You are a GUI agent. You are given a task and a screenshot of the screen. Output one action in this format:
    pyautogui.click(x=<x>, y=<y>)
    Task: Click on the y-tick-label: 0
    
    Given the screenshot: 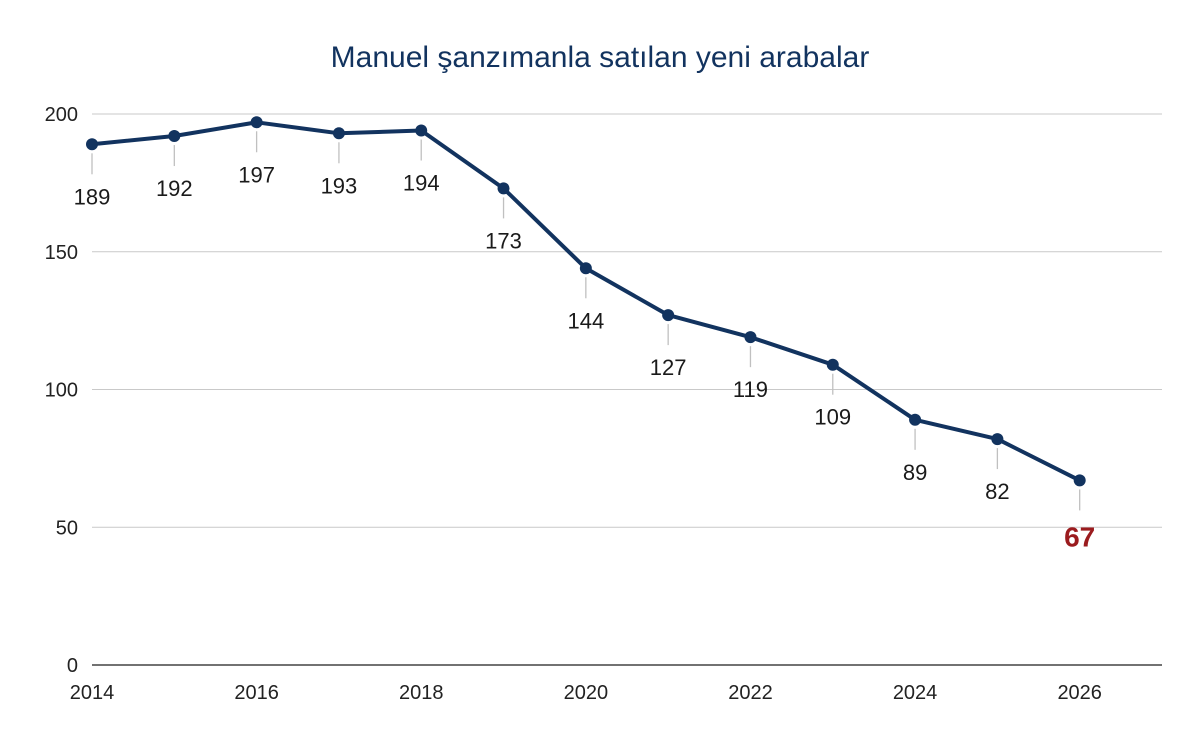 What is the action you would take?
    pyautogui.click(x=72, y=666)
    